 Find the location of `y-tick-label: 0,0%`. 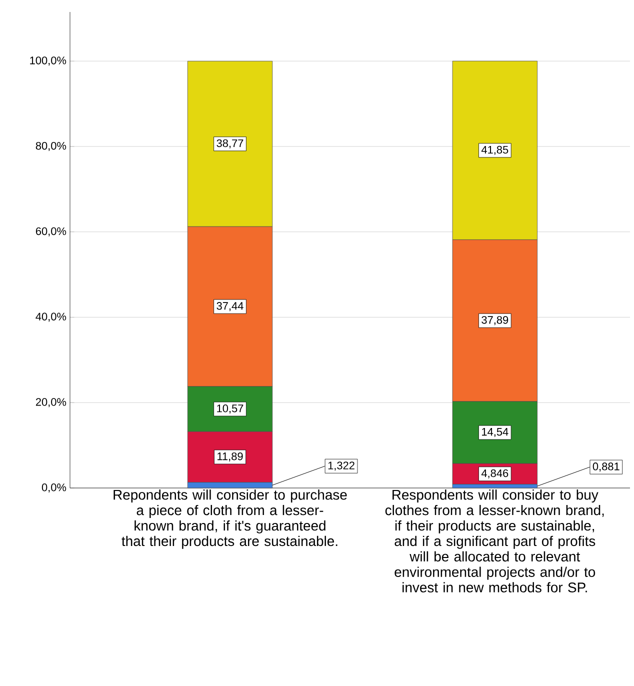

y-tick-label: 0,0% is located at coordinates (54, 488).